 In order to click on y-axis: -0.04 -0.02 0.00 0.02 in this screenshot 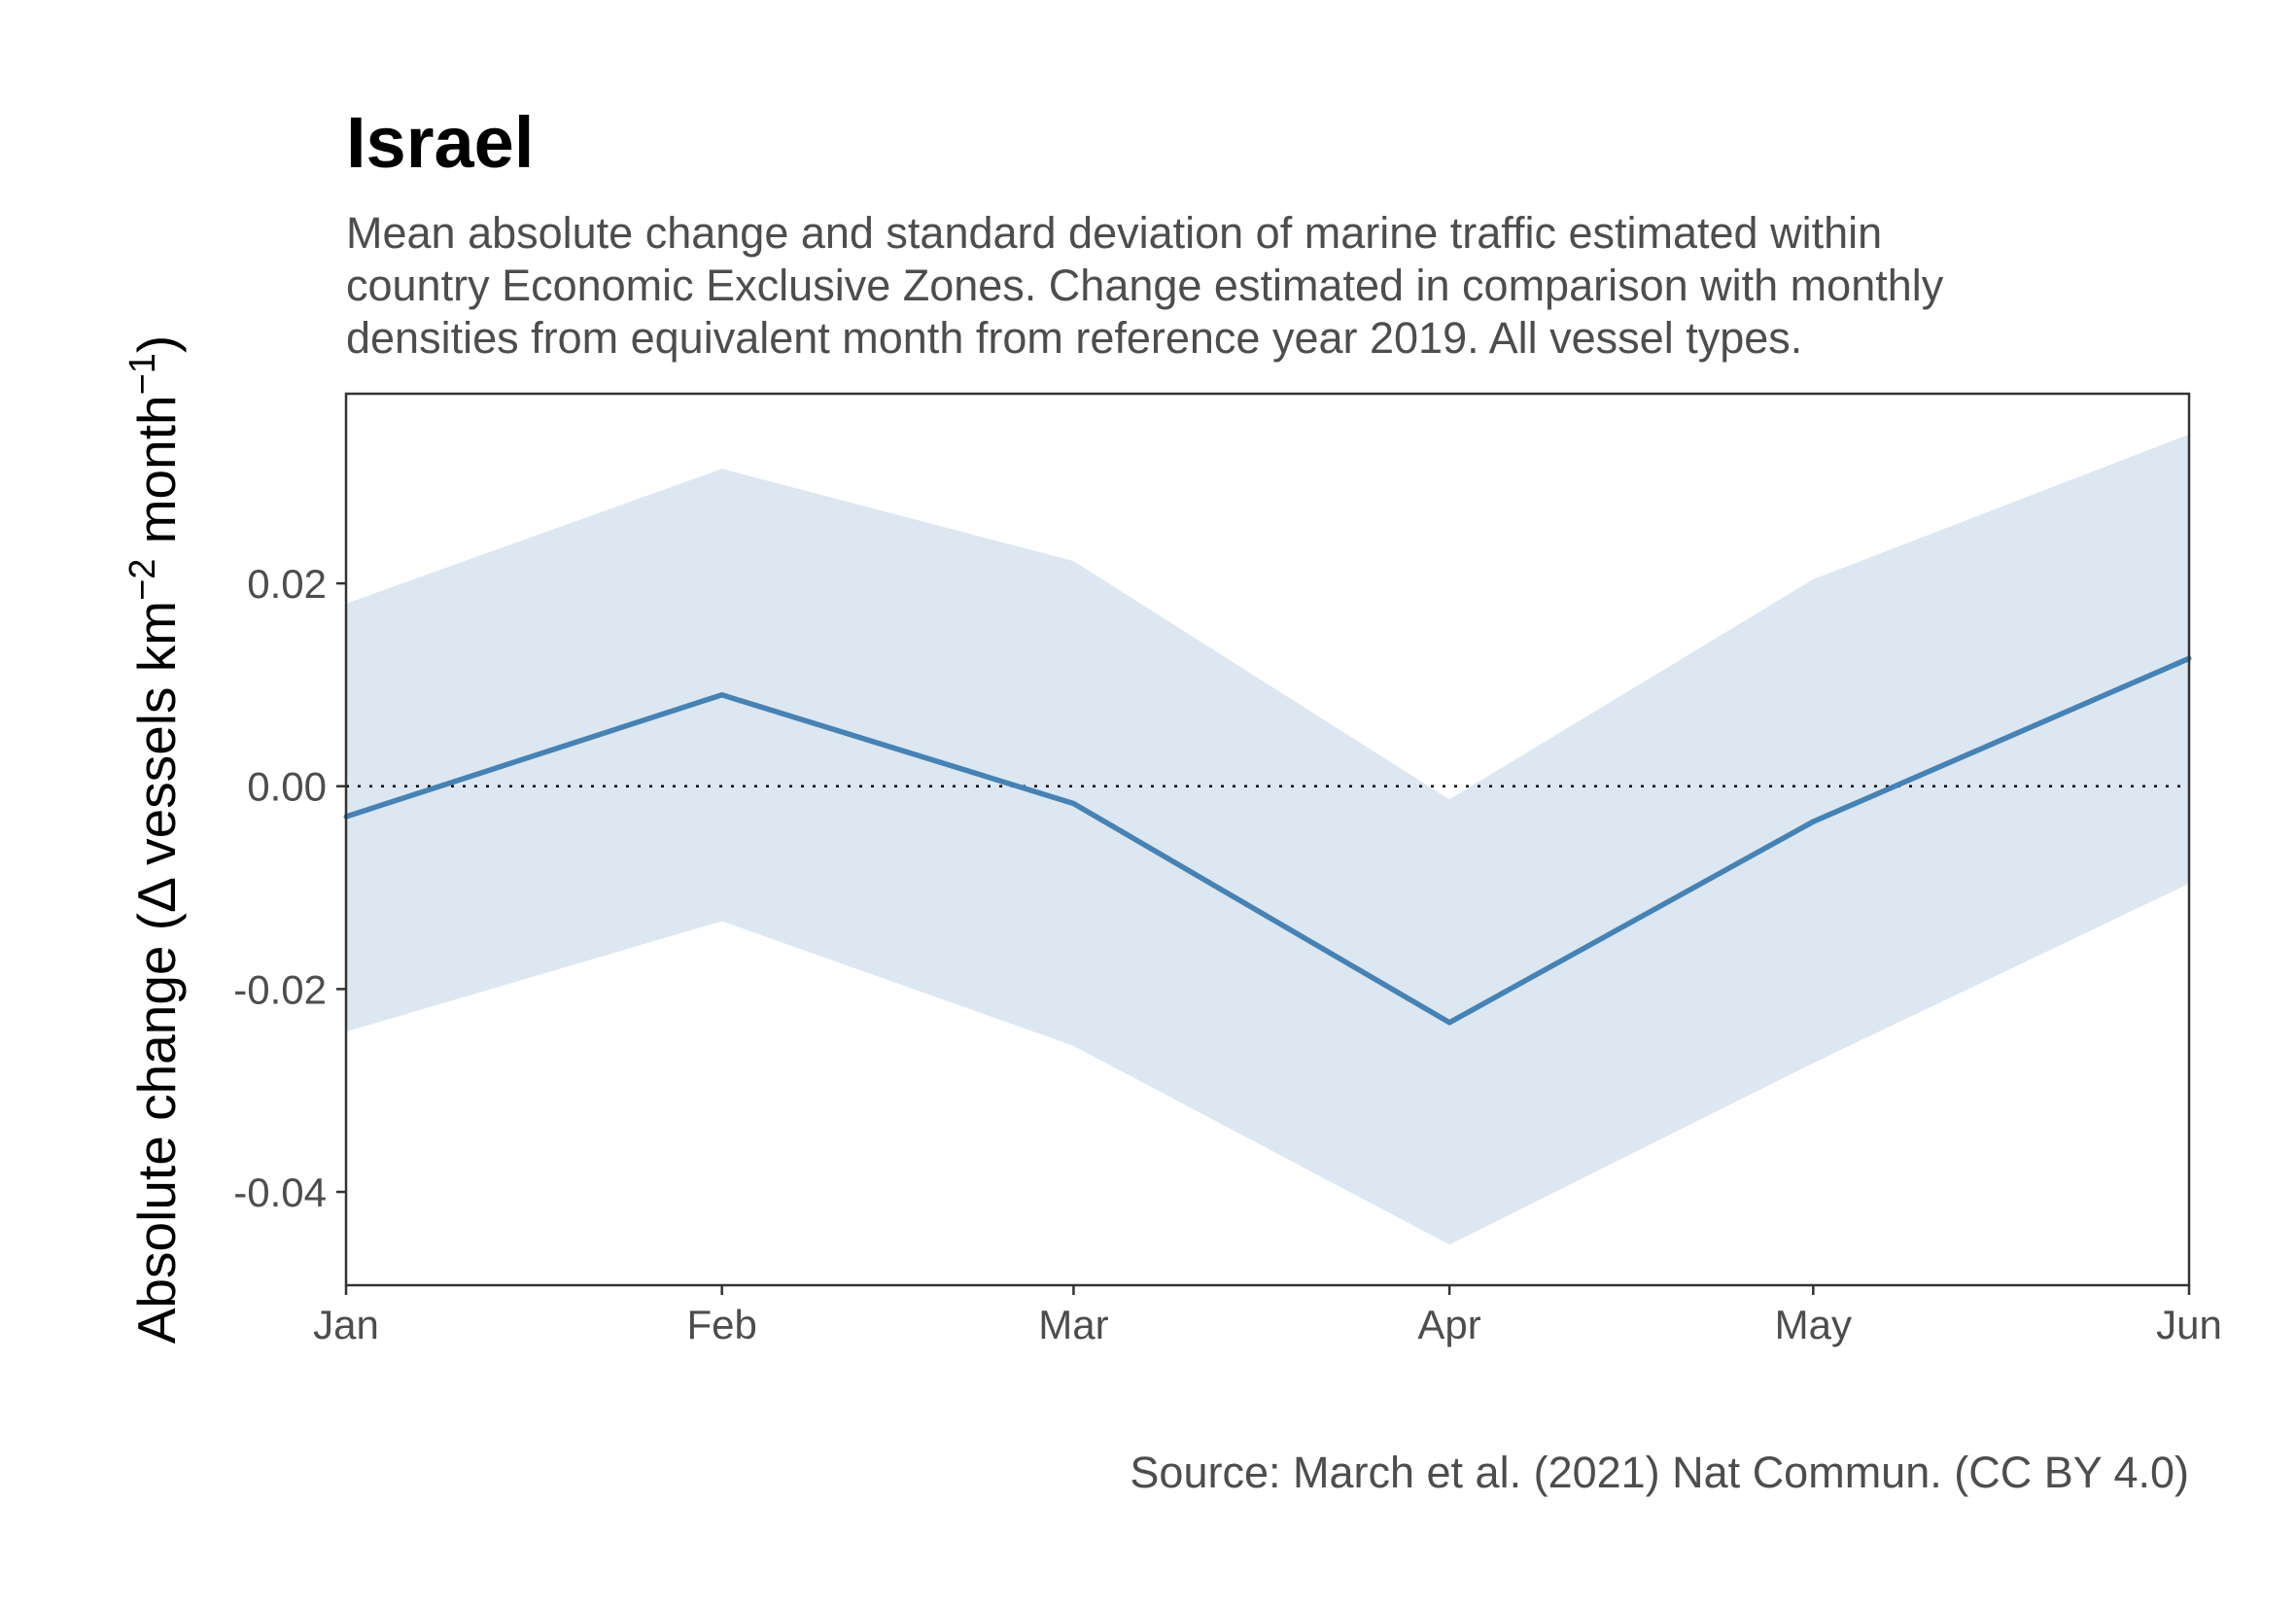, I will do `click(289, 888)`.